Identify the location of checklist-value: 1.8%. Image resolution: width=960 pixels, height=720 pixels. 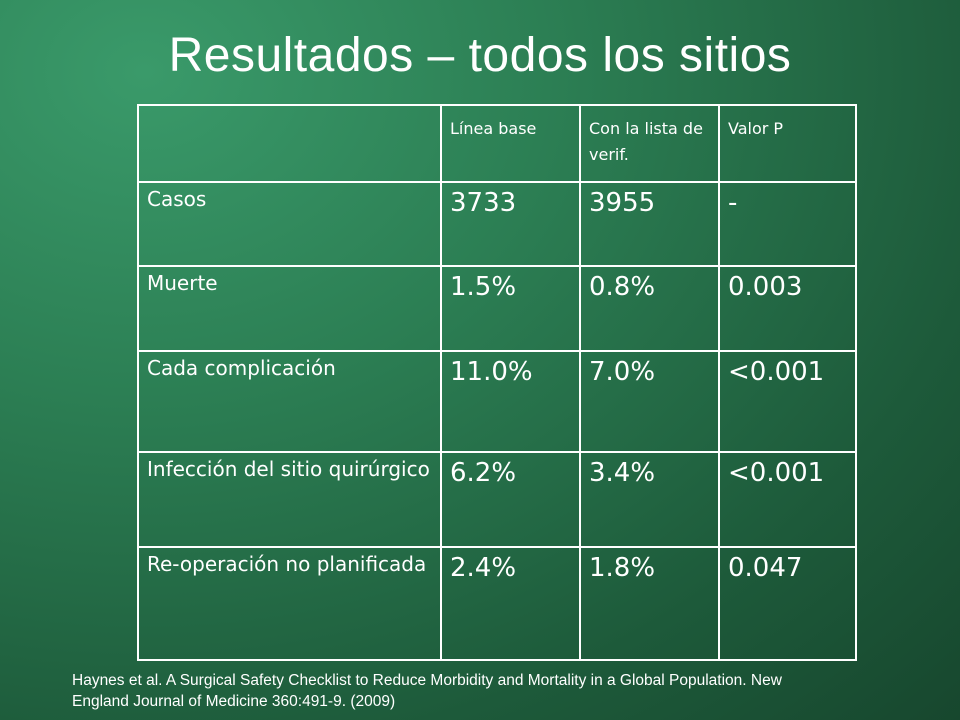
(649, 603).